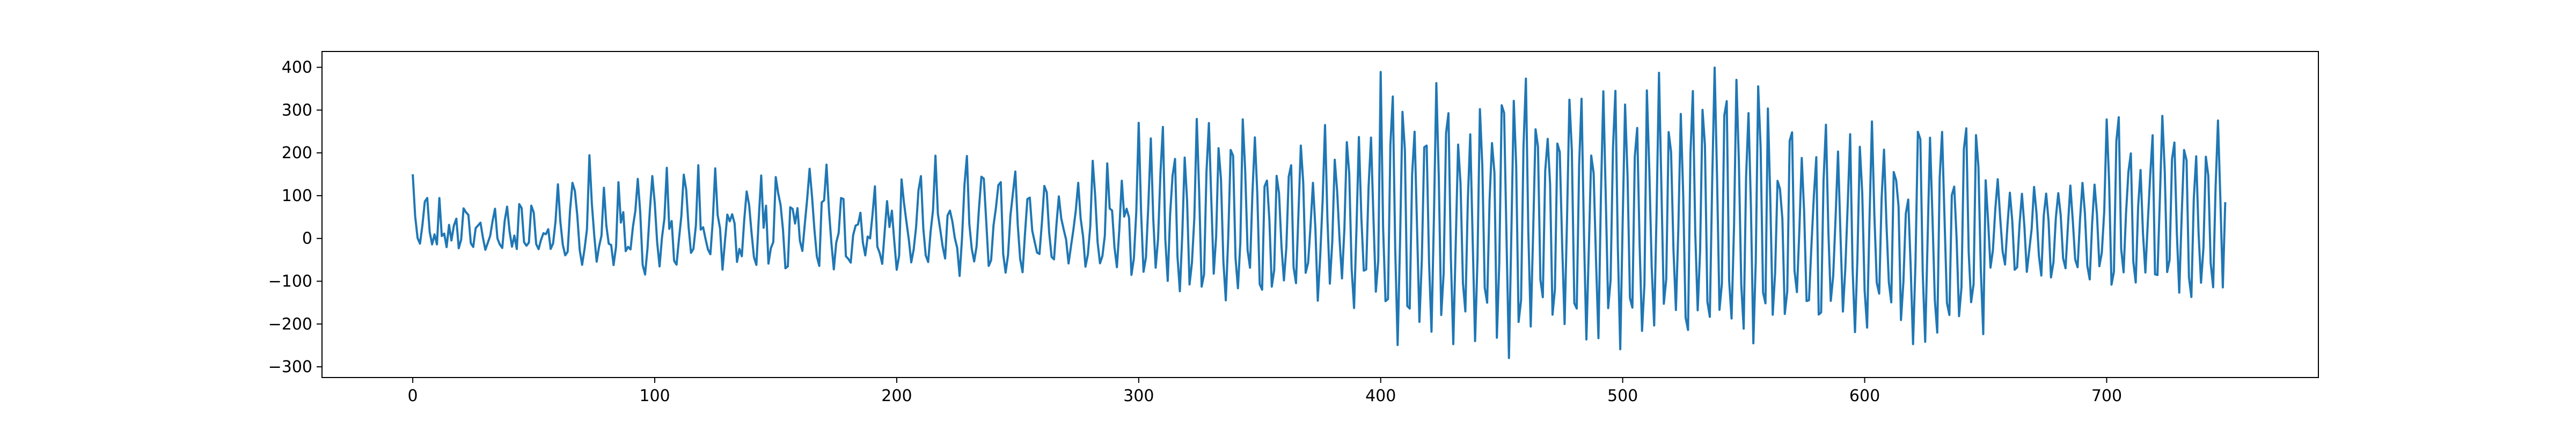 Image resolution: width=2576 pixels, height=429 pixels. I want to click on x-tick-label: 500, so click(1622, 396).